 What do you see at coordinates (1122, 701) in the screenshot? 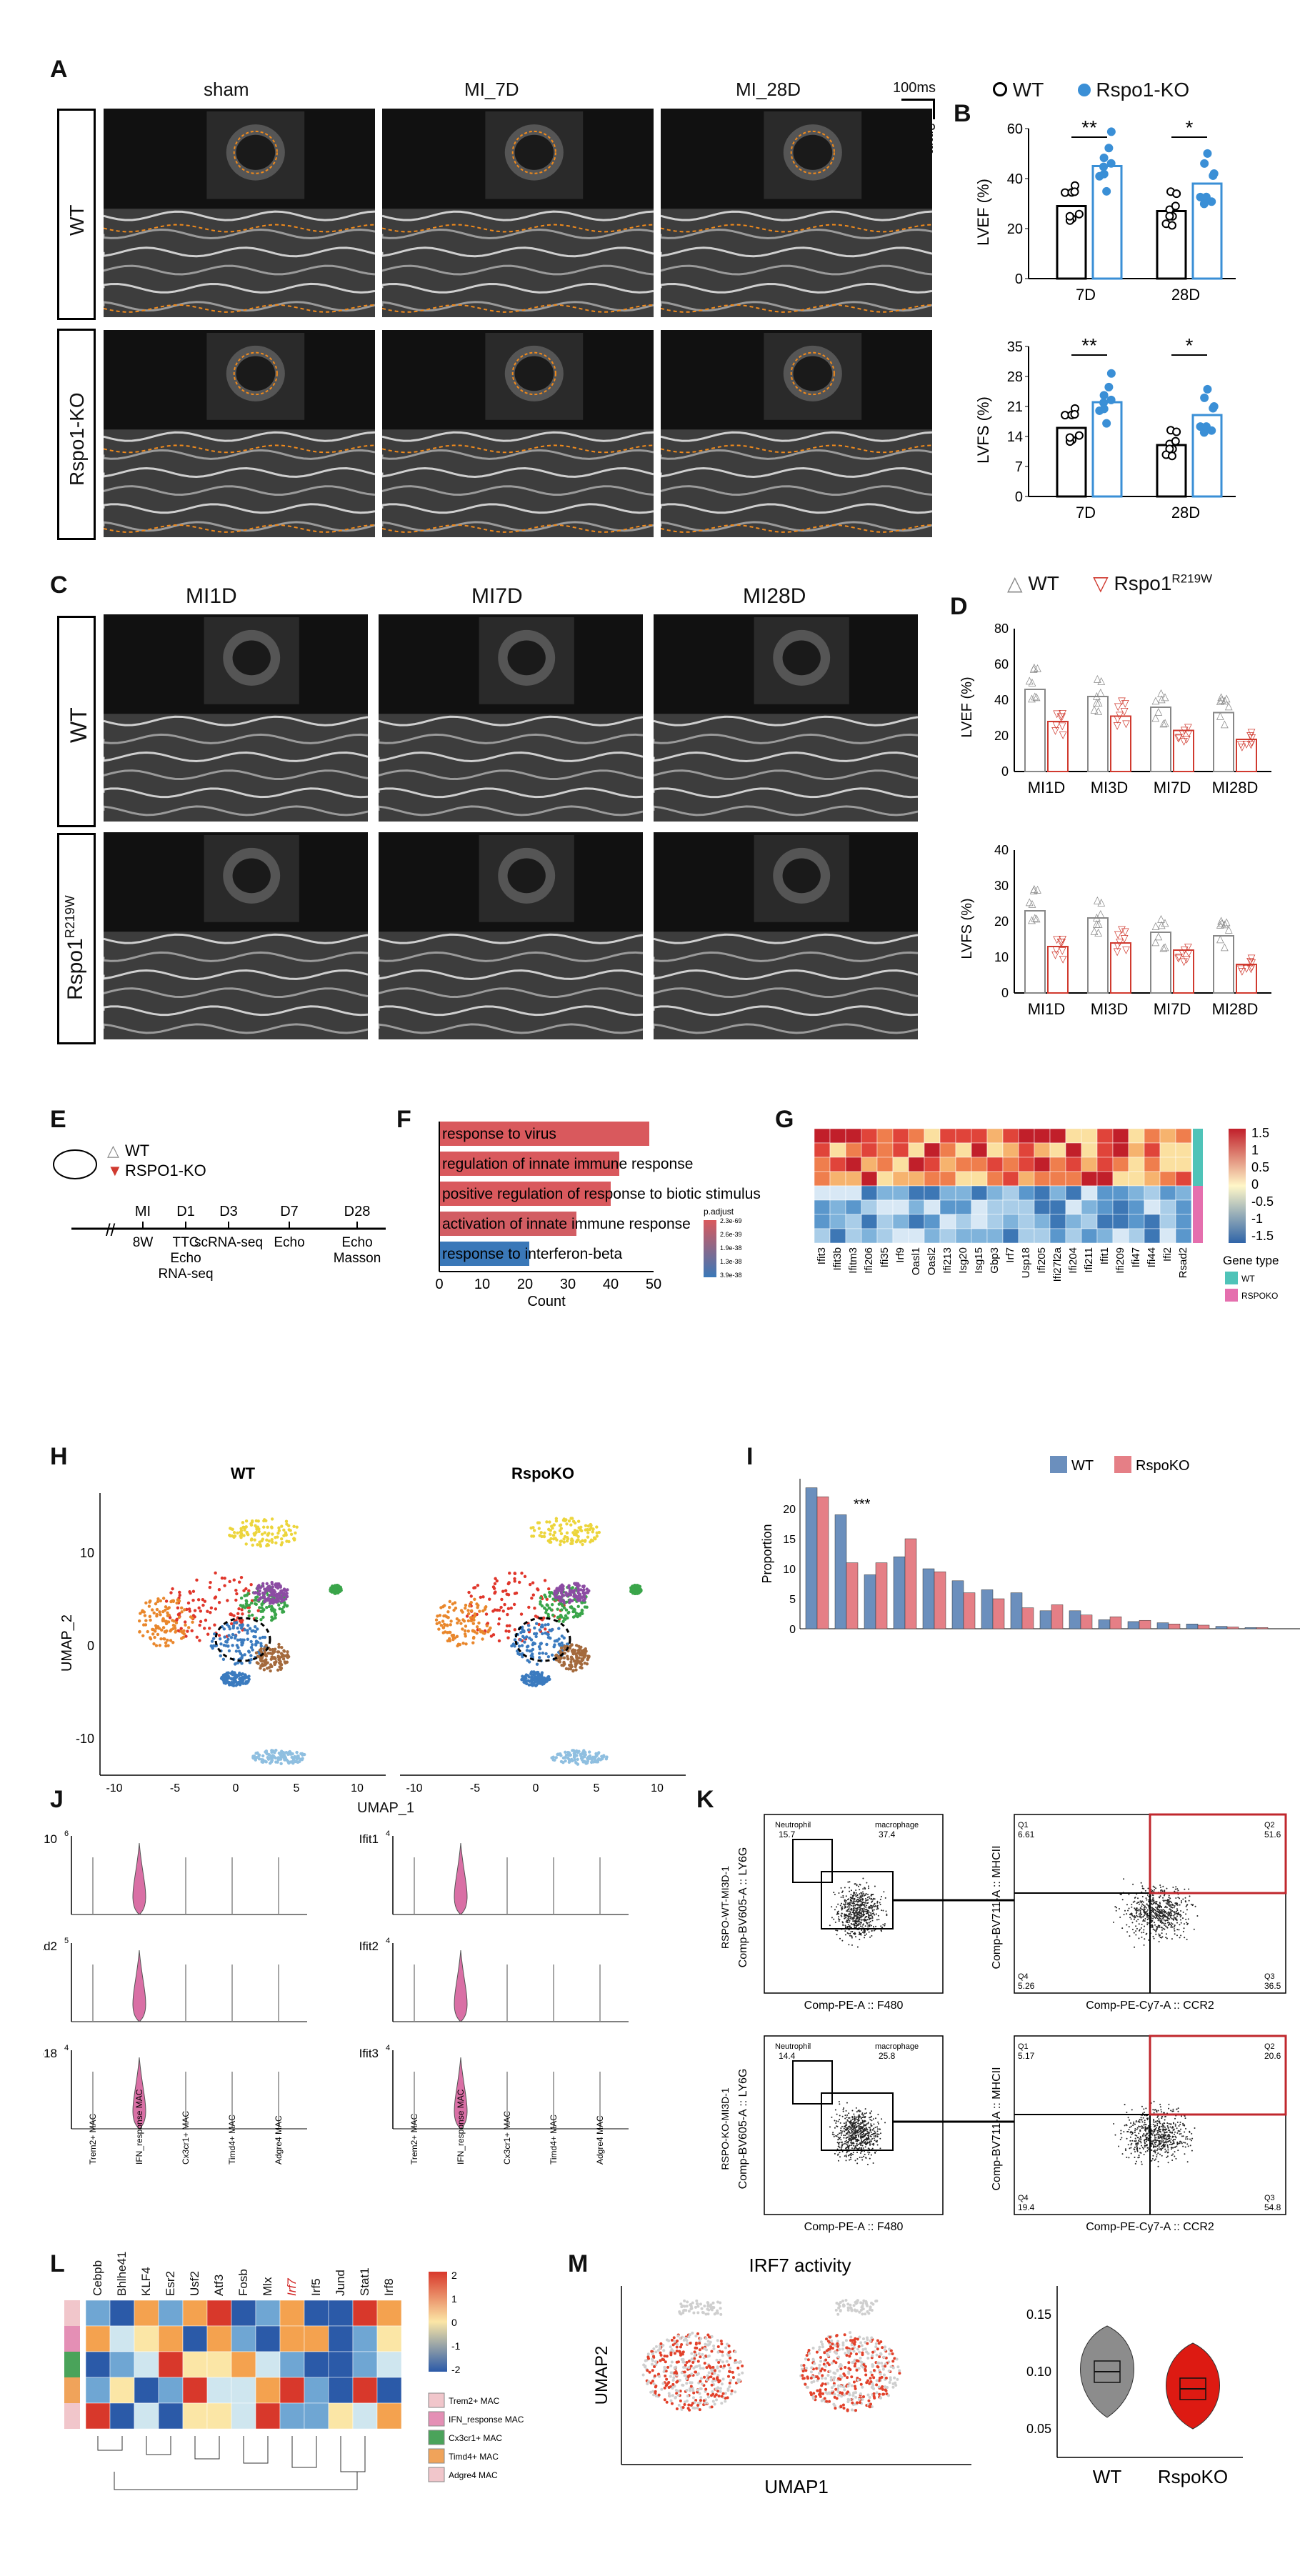
I see `d-lvef-point: ▽` at bounding box center [1122, 701].